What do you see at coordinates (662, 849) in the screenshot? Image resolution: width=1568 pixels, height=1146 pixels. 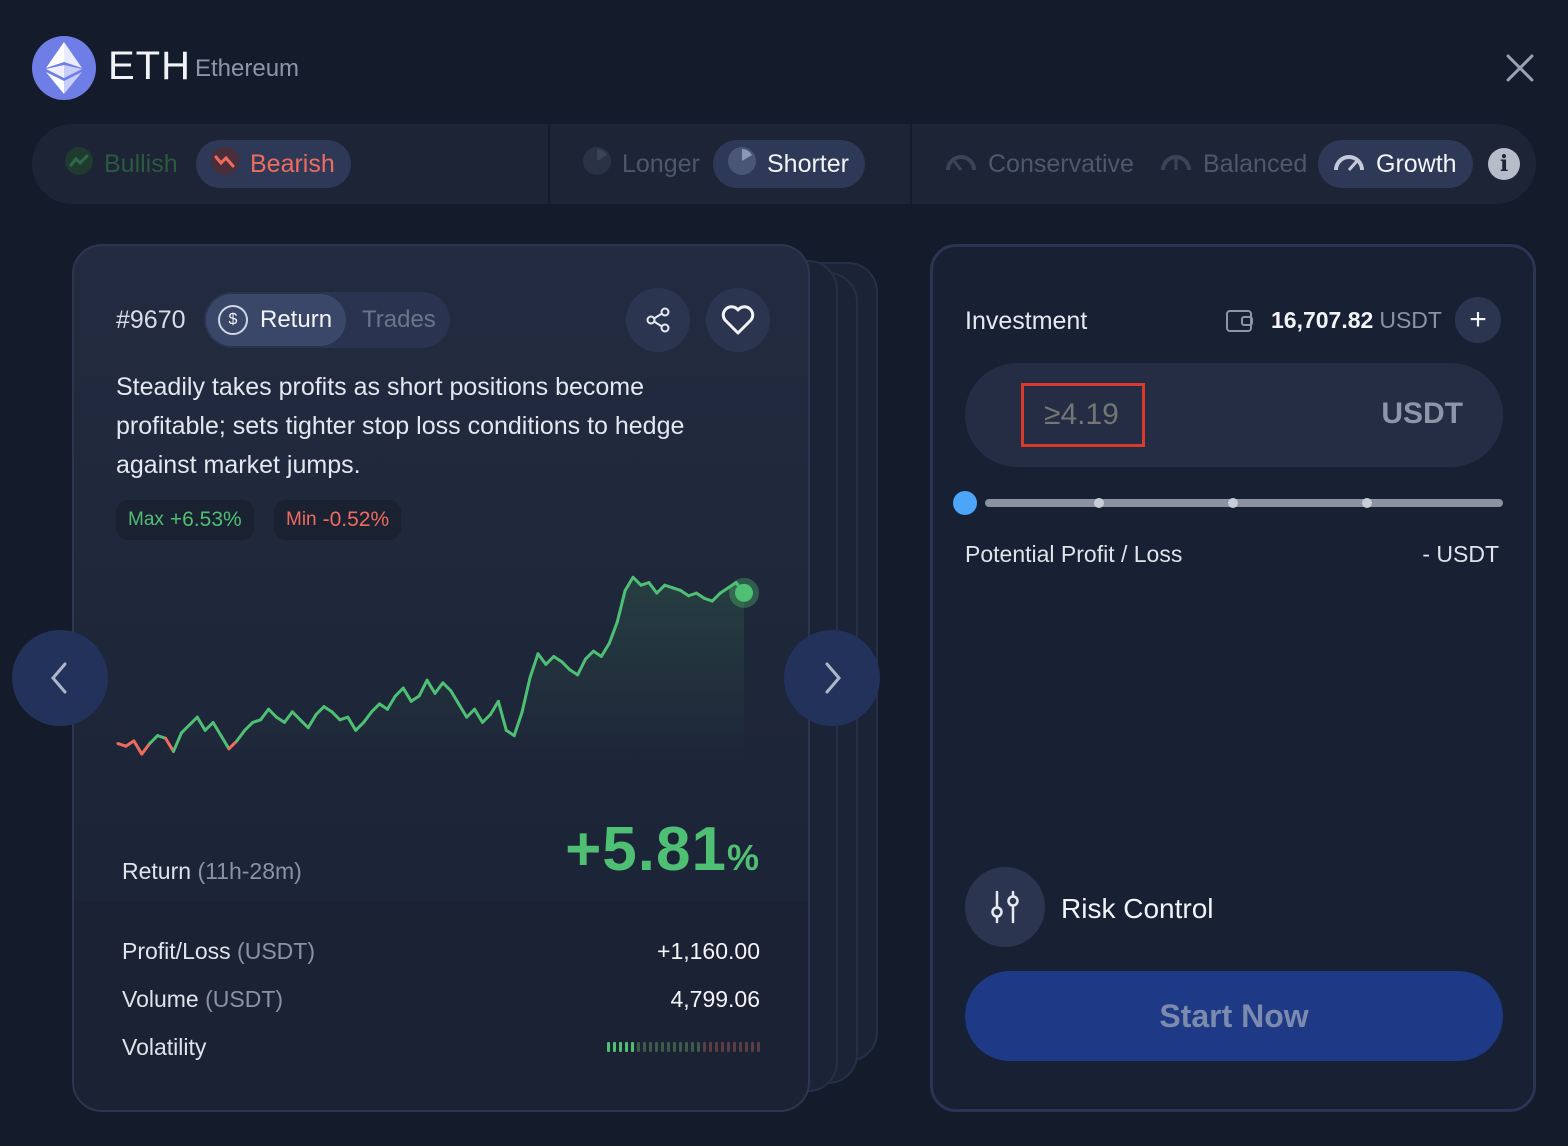 I see `return-value: +5.81%` at bounding box center [662, 849].